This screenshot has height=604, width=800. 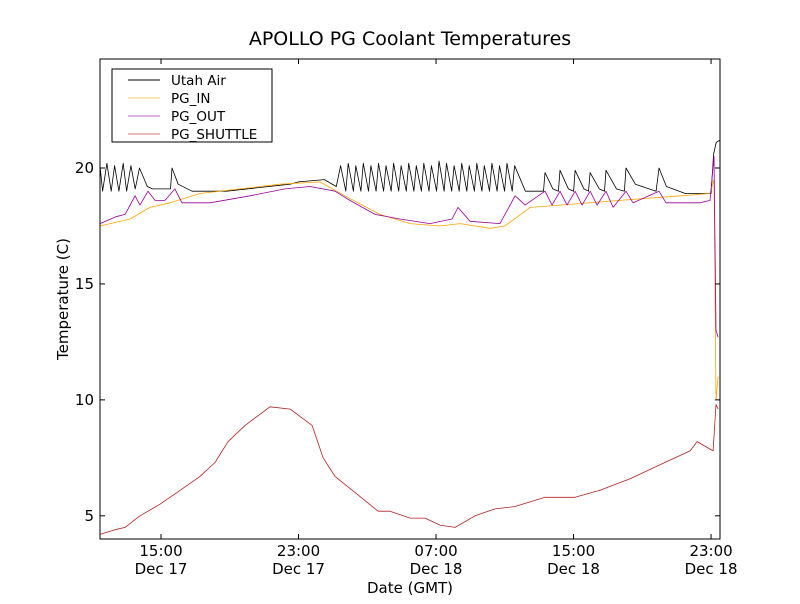 I want to click on y-tick-label: 5, so click(x=89, y=516).